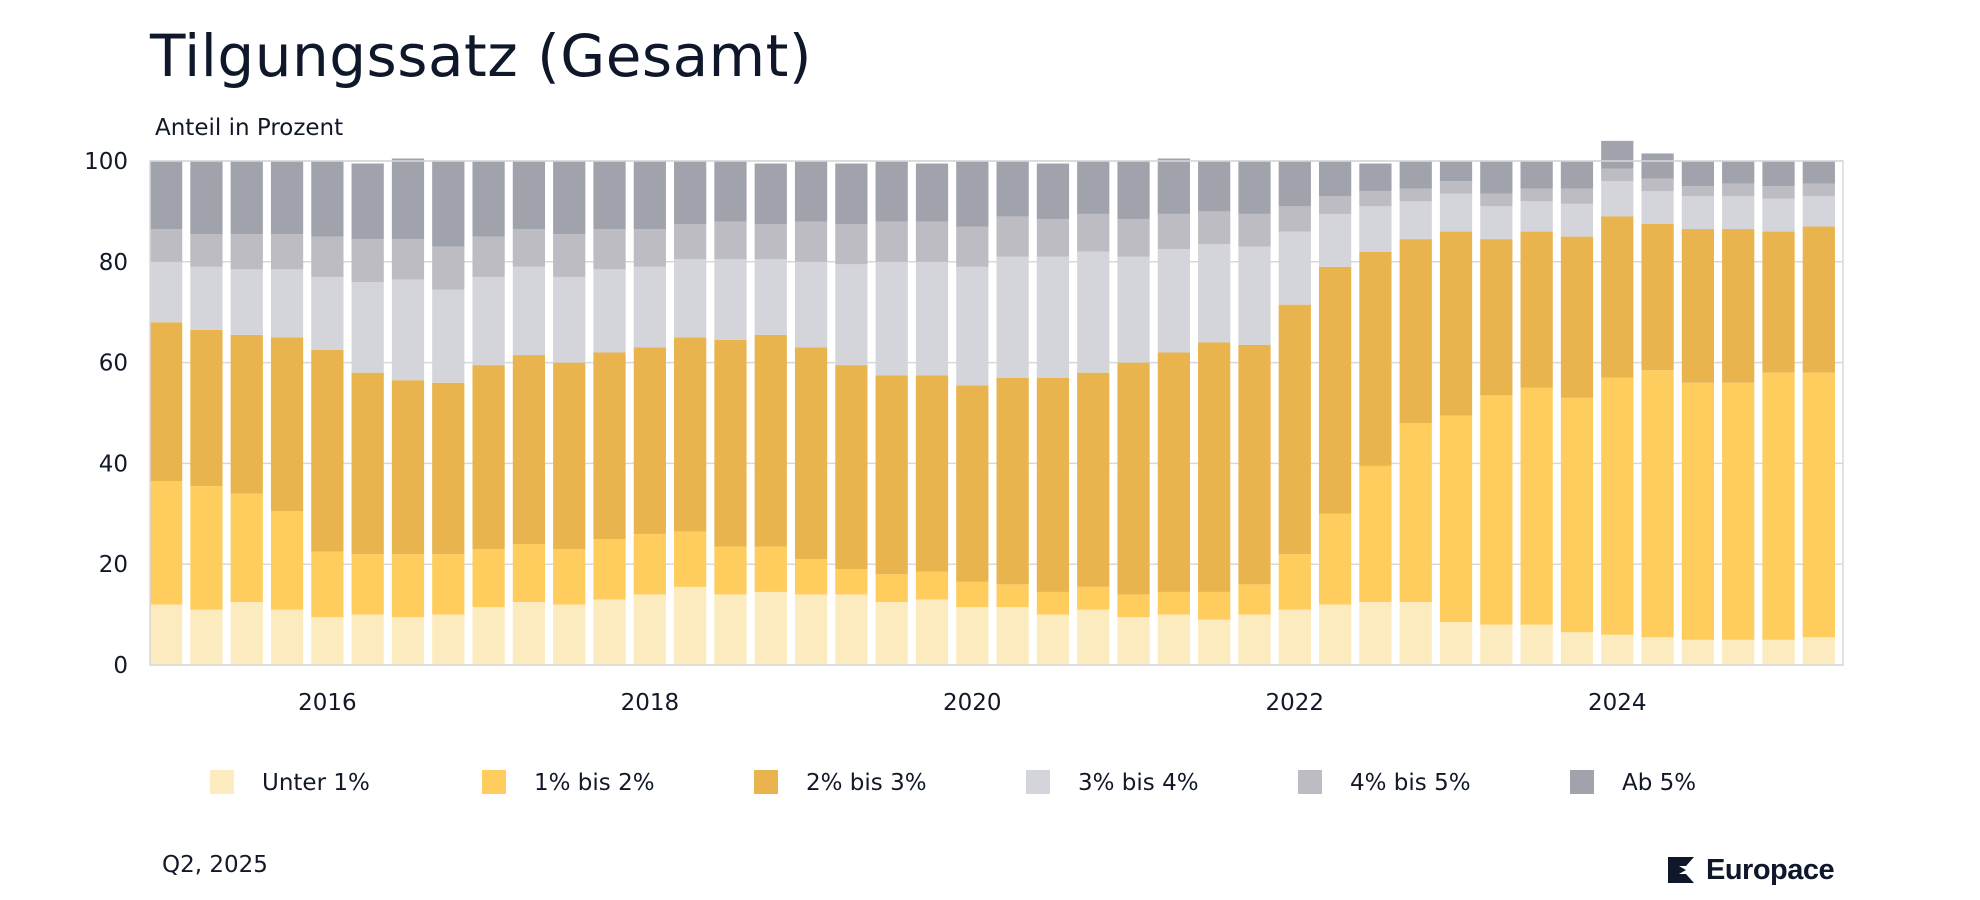 The width and height of the screenshot is (1980, 900). Describe the element at coordinates (120, 666) in the screenshot. I see `y-tick-label: 0` at that location.